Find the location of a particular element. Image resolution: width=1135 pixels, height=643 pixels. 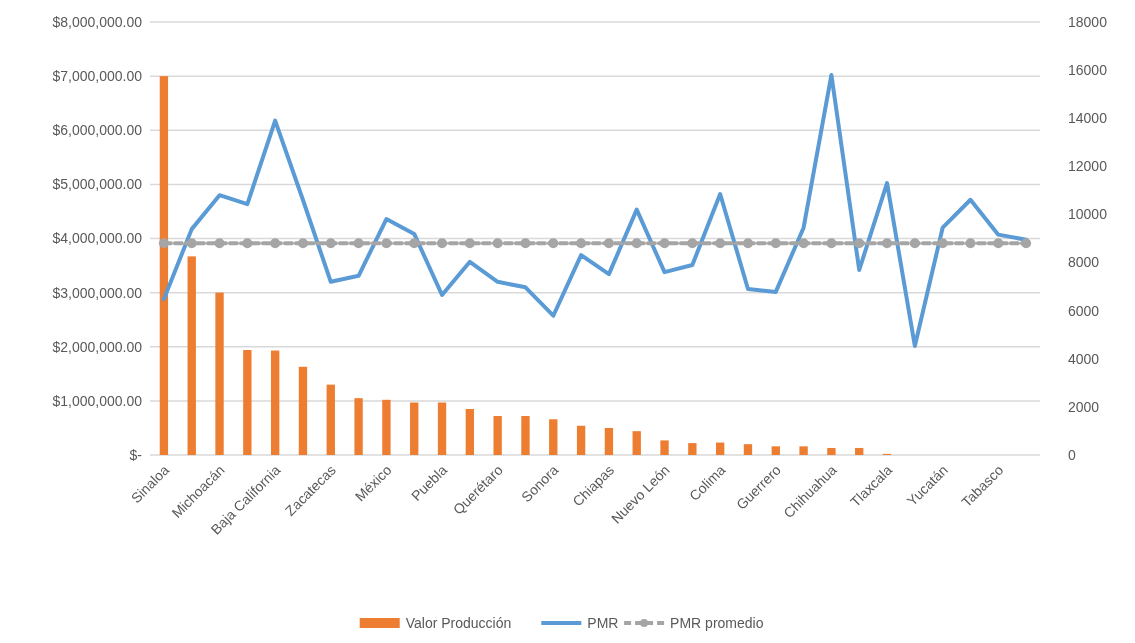

y-tick-label: $6,000,000.00 is located at coordinates (97, 130).